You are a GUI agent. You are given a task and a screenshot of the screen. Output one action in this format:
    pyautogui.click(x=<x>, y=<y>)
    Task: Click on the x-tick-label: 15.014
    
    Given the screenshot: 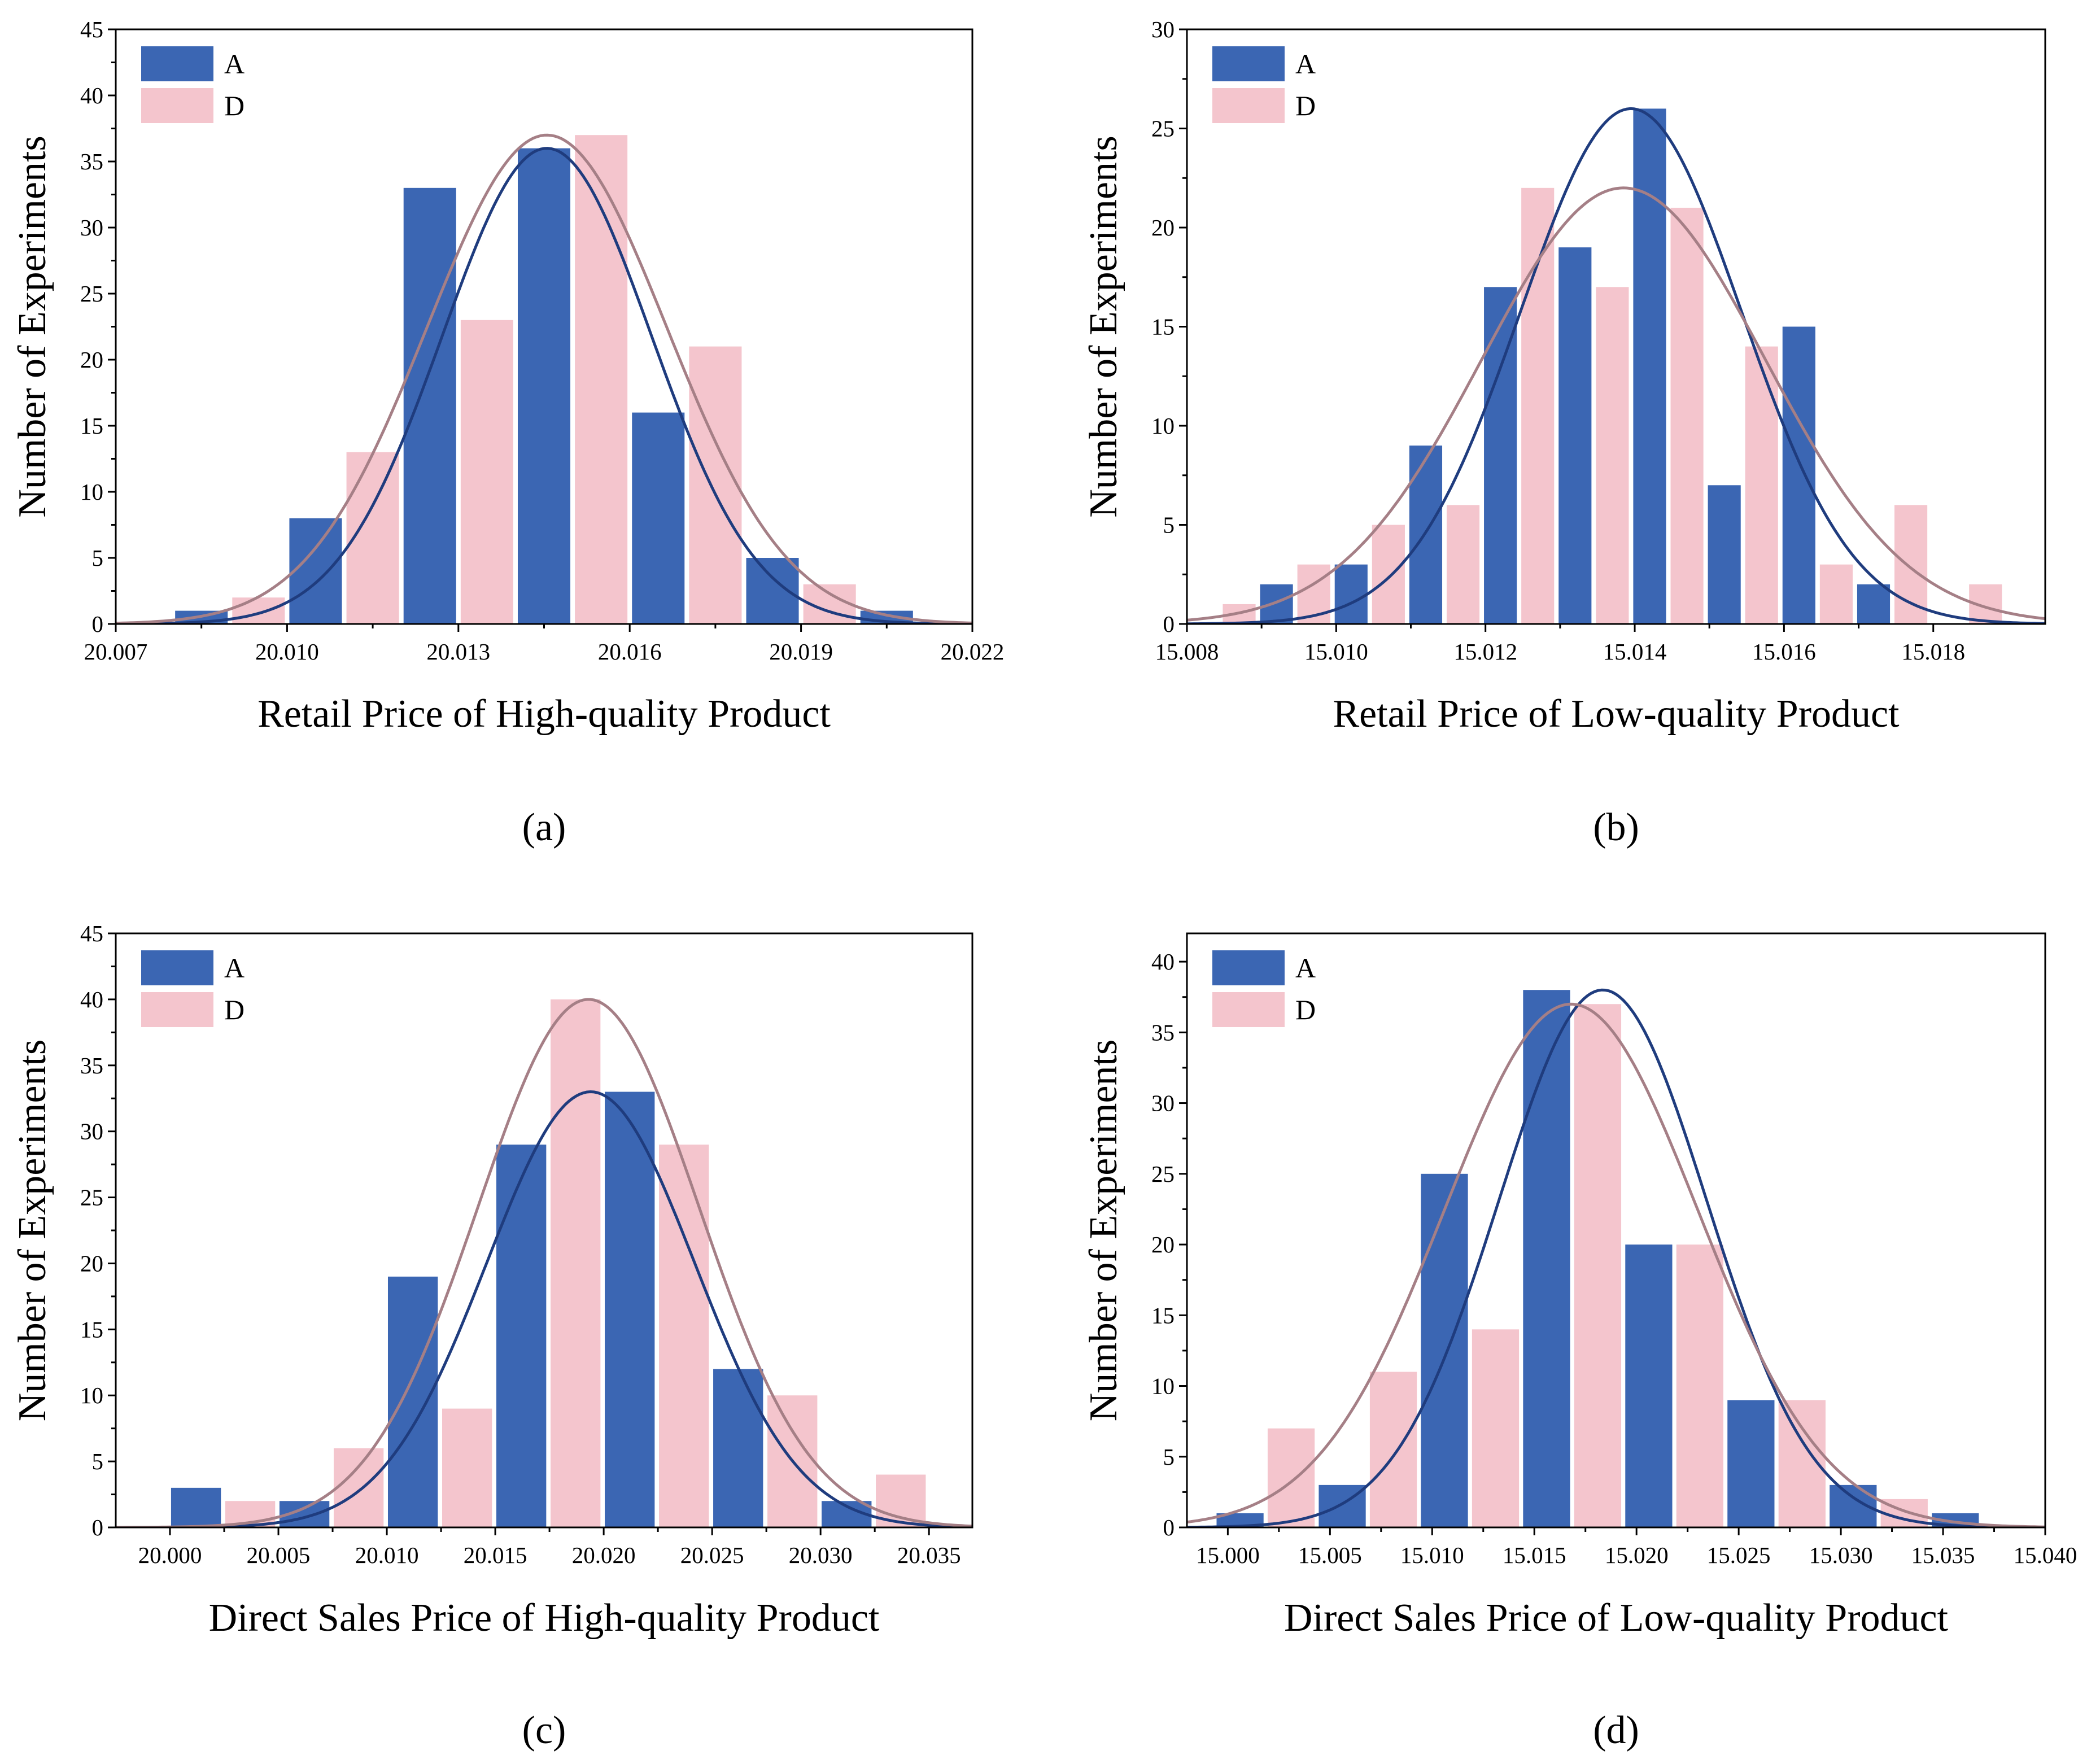 What is the action you would take?
    pyautogui.click(x=1635, y=652)
    